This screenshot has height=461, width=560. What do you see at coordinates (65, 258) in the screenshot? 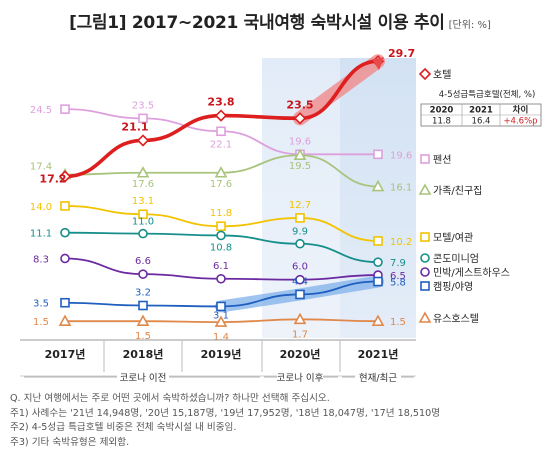
I see `data-point-s5-p0` at bounding box center [65, 258].